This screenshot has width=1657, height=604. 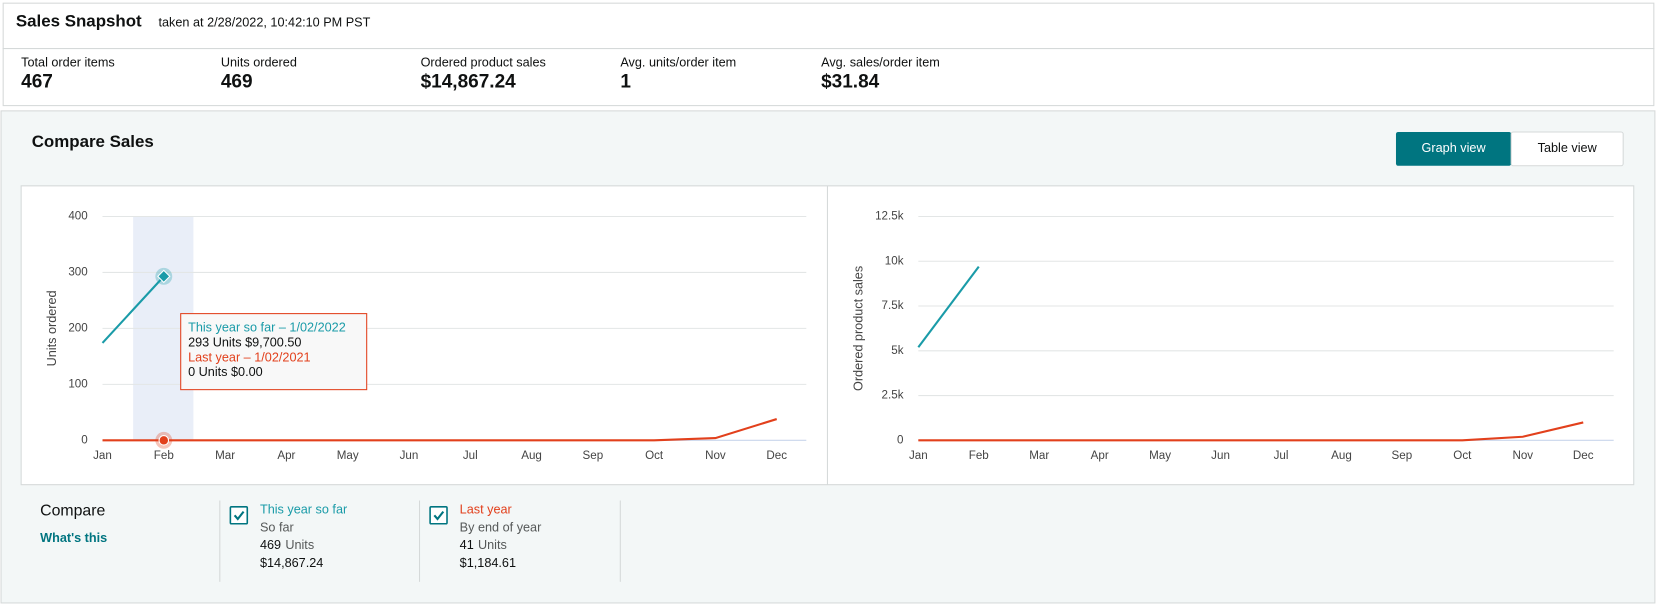 I want to click on y-tick-label: 5k, so click(x=897, y=350).